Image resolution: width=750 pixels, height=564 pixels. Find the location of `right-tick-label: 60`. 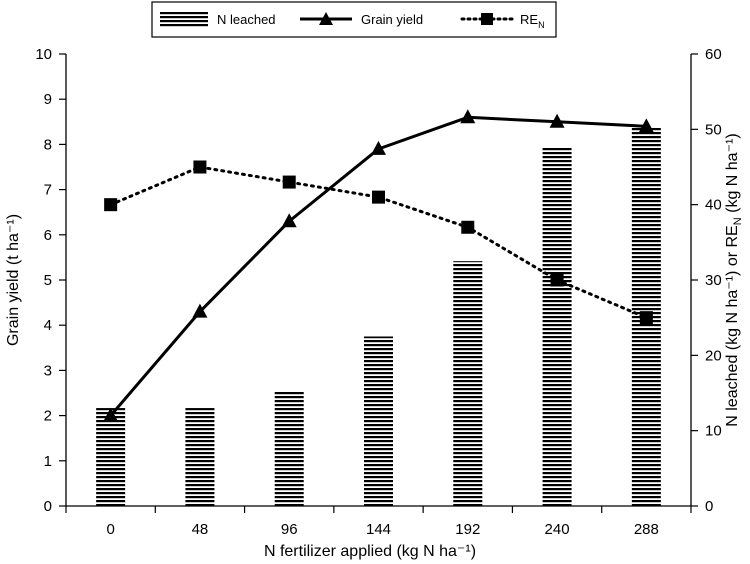

right-tick-label: 60 is located at coordinates (713, 54).